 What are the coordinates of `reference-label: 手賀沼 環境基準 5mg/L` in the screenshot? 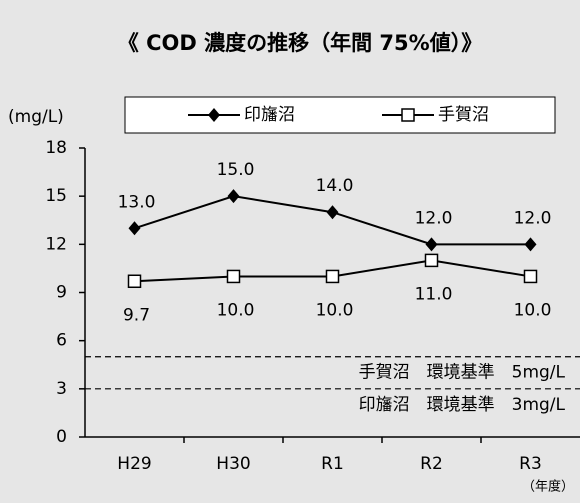 It's located at (462, 373).